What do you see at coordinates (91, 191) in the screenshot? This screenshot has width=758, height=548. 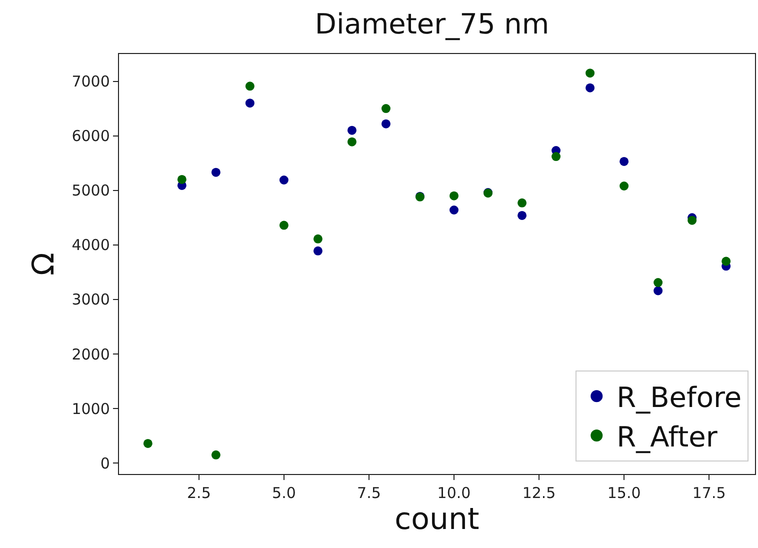 I see `y-tick-label: 5000` at bounding box center [91, 191].